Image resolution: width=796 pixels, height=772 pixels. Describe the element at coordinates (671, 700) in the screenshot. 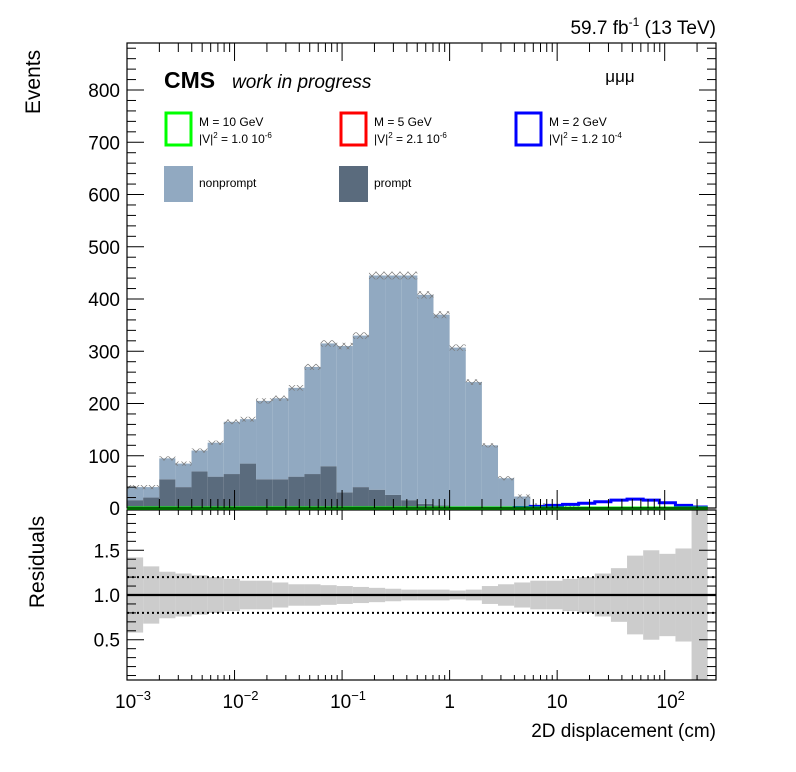

I see `x-tick-label: 10²` at that location.